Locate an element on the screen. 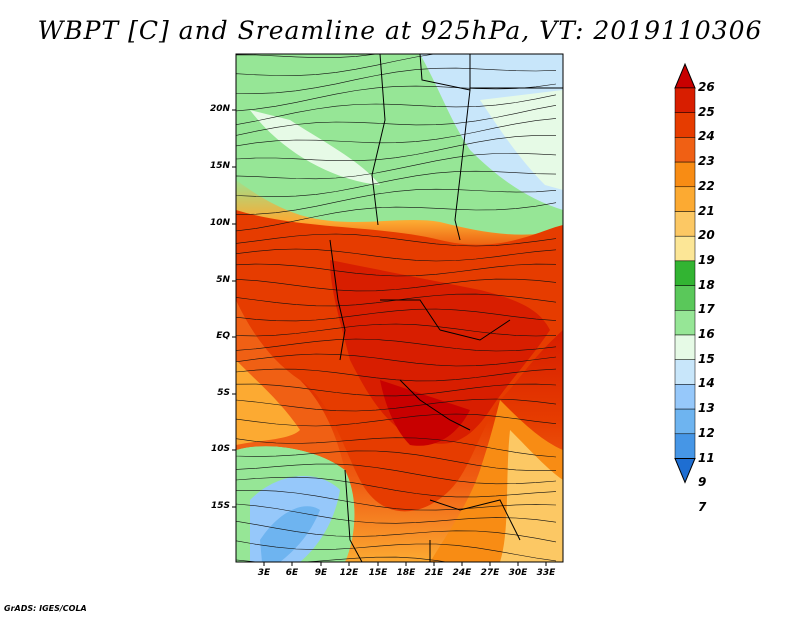  lon-label: 18E is located at coordinates (406, 573).